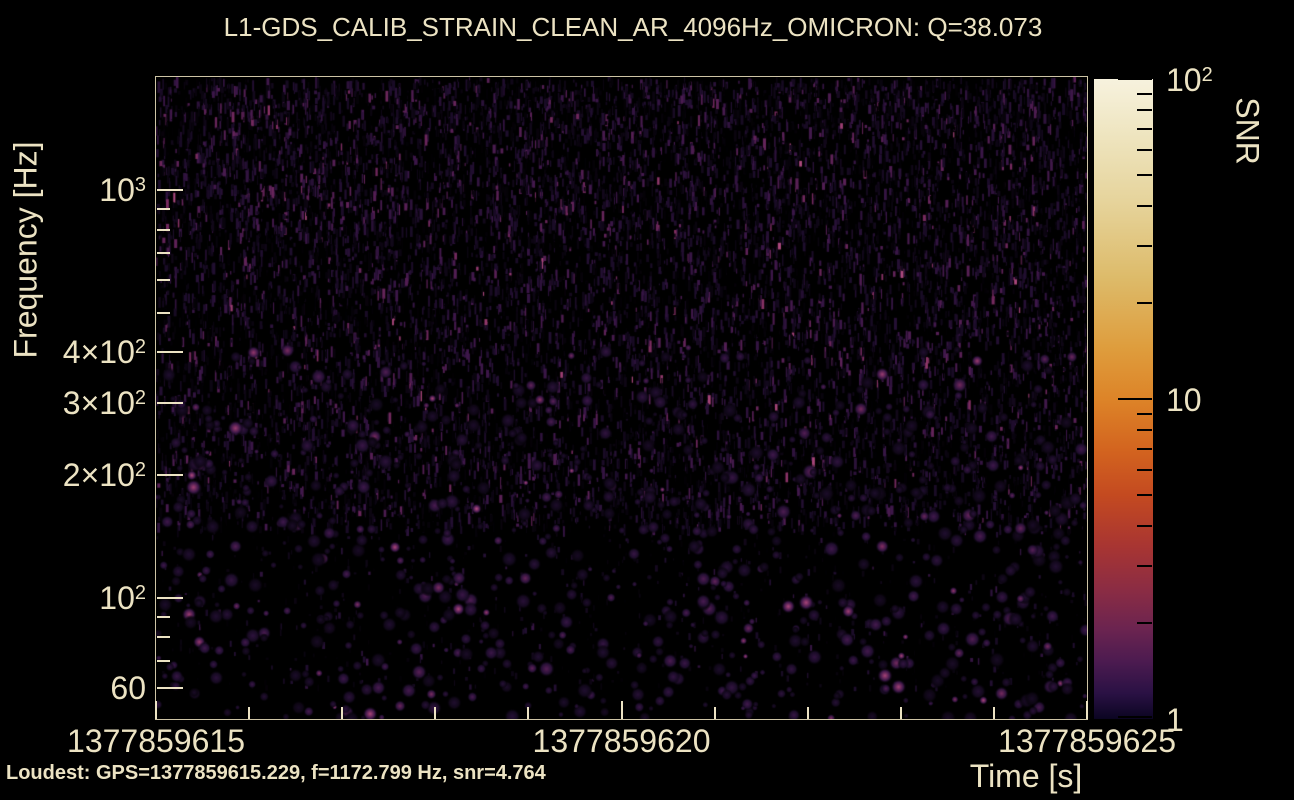 The image size is (1294, 800). Describe the element at coordinates (1175, 720) in the screenshot. I see `colorbar-tick-label: 1` at that location.